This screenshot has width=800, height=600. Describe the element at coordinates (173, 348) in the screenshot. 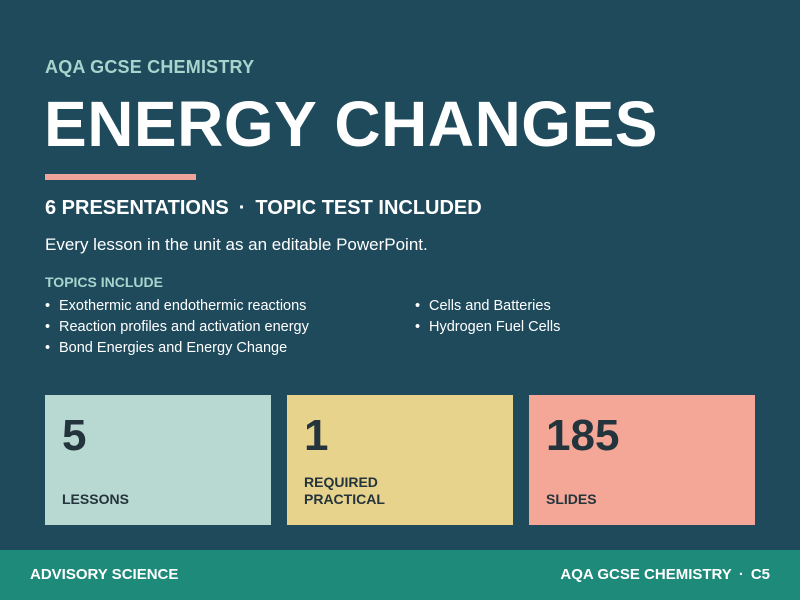

I see `topic-text: Bond Energies and Energy Change` at that location.